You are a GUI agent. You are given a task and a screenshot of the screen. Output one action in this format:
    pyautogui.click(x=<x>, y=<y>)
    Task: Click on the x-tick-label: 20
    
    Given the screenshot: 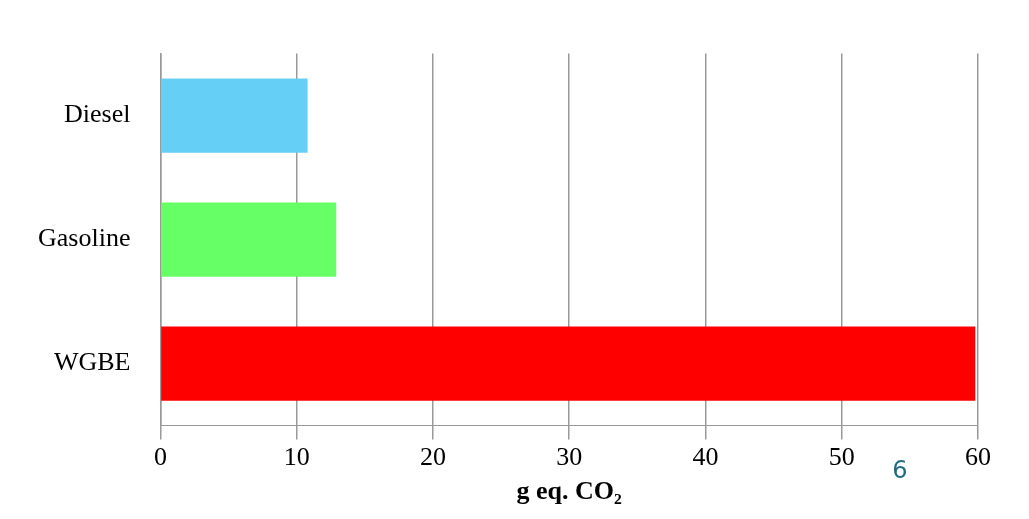 What is the action you would take?
    pyautogui.click(x=432, y=457)
    